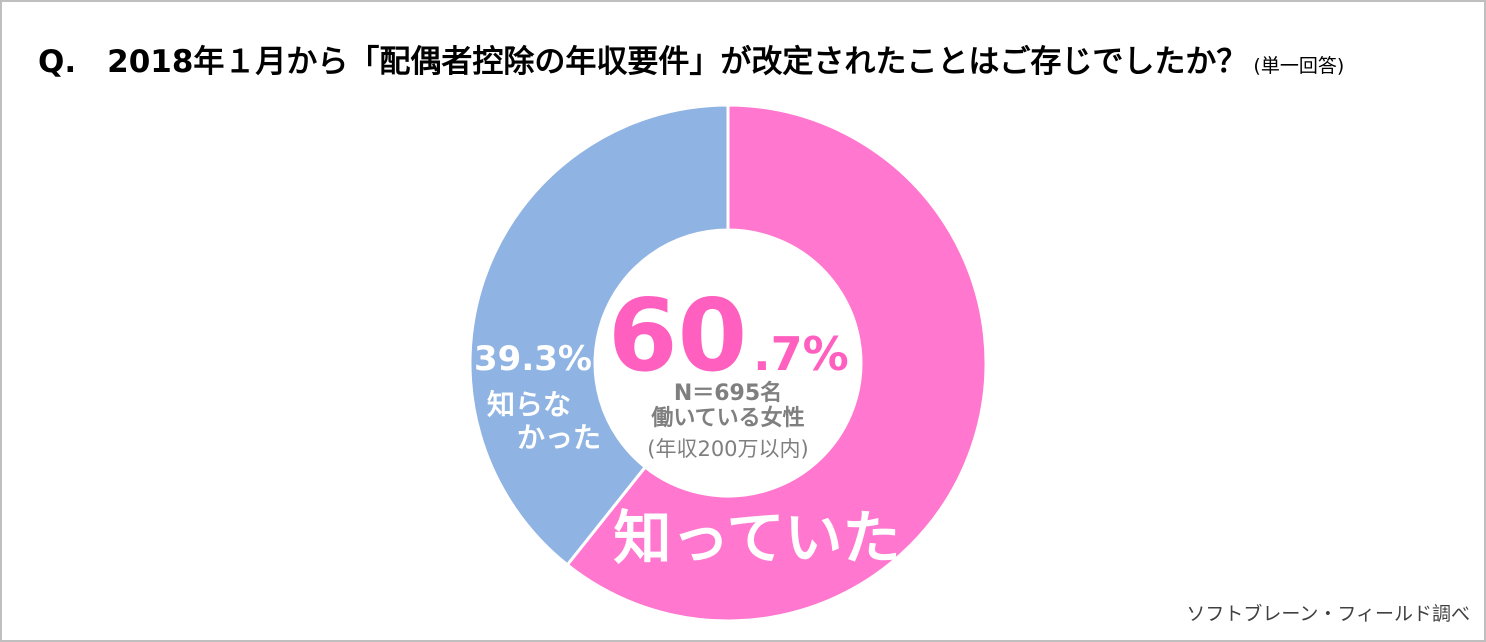  I want to click on category-label: 知らなかった, so click(544, 421).